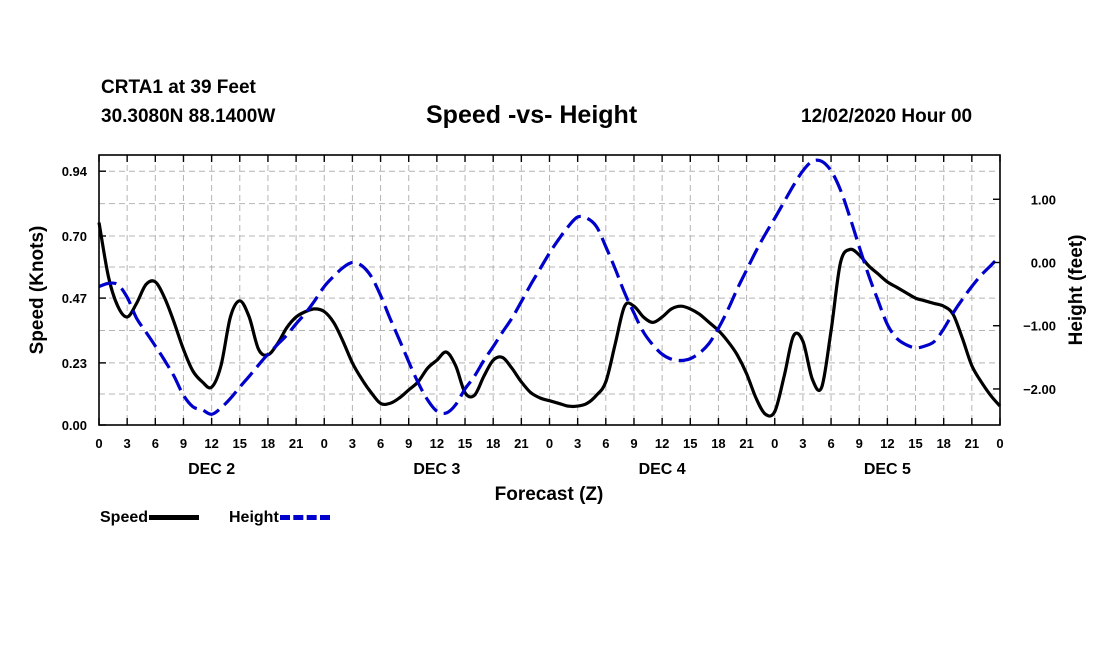  Describe the element at coordinates (304, 518) in the screenshot. I see `legend-height-swatch` at that location.